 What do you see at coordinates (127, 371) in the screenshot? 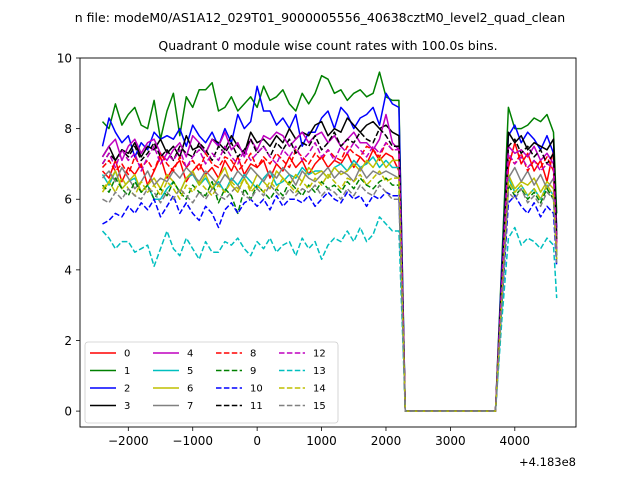
I see `legend-label-1: 1` at bounding box center [127, 371].